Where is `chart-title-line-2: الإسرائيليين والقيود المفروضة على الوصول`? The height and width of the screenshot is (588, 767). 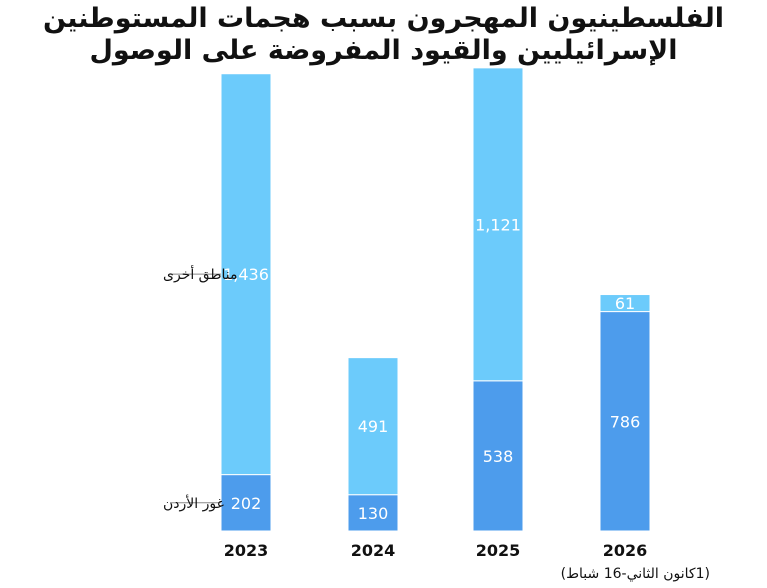
chart-title-line-2: الإسرائيليين والقيود المفروضة على الوصول is located at coordinates (383, 50).